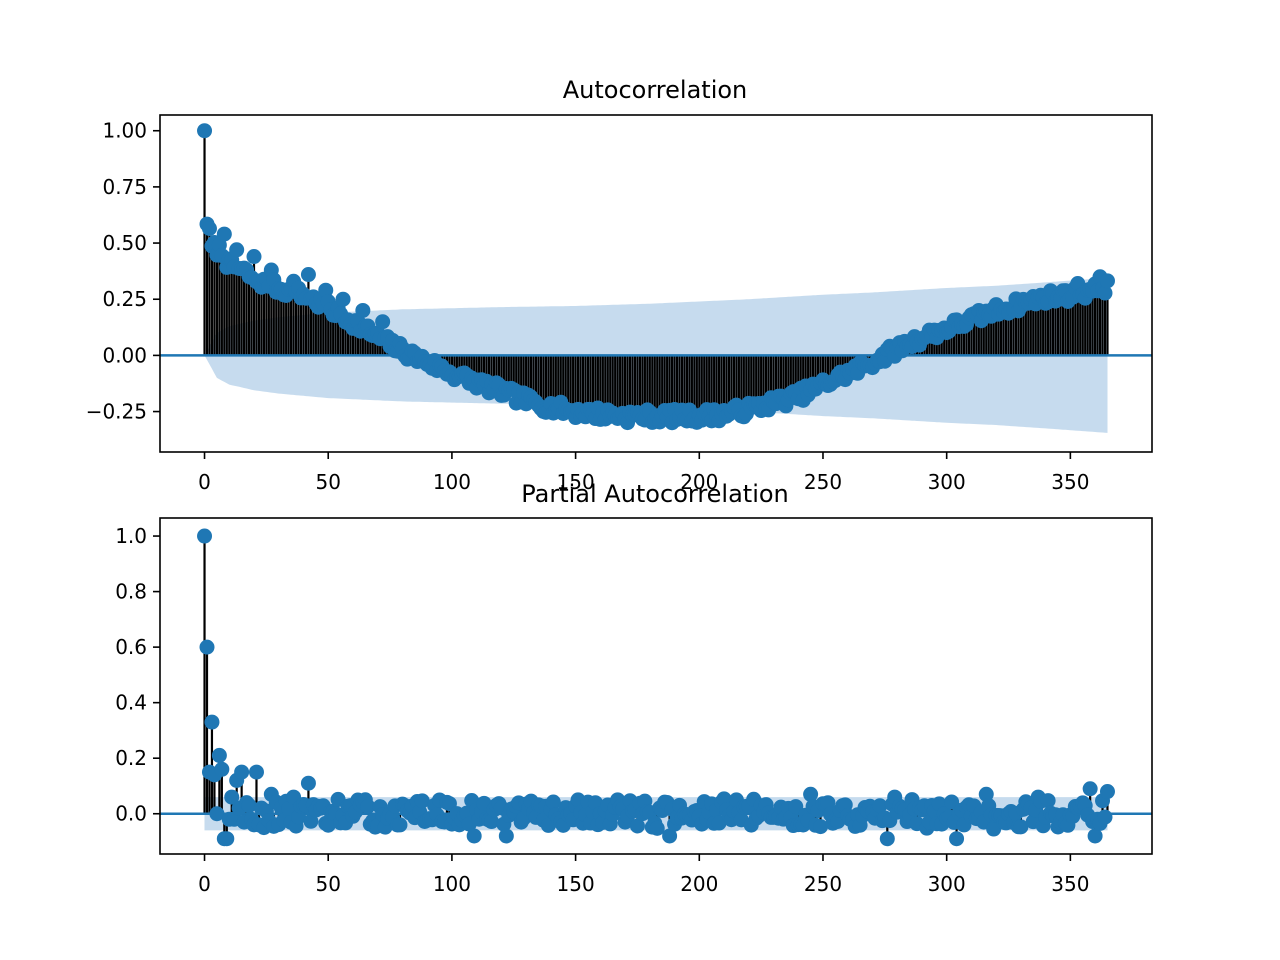  I want to click on y-axis-ticks: 1.0 0.8 0.6 0.4 0.2 0.0, so click(137, 675).